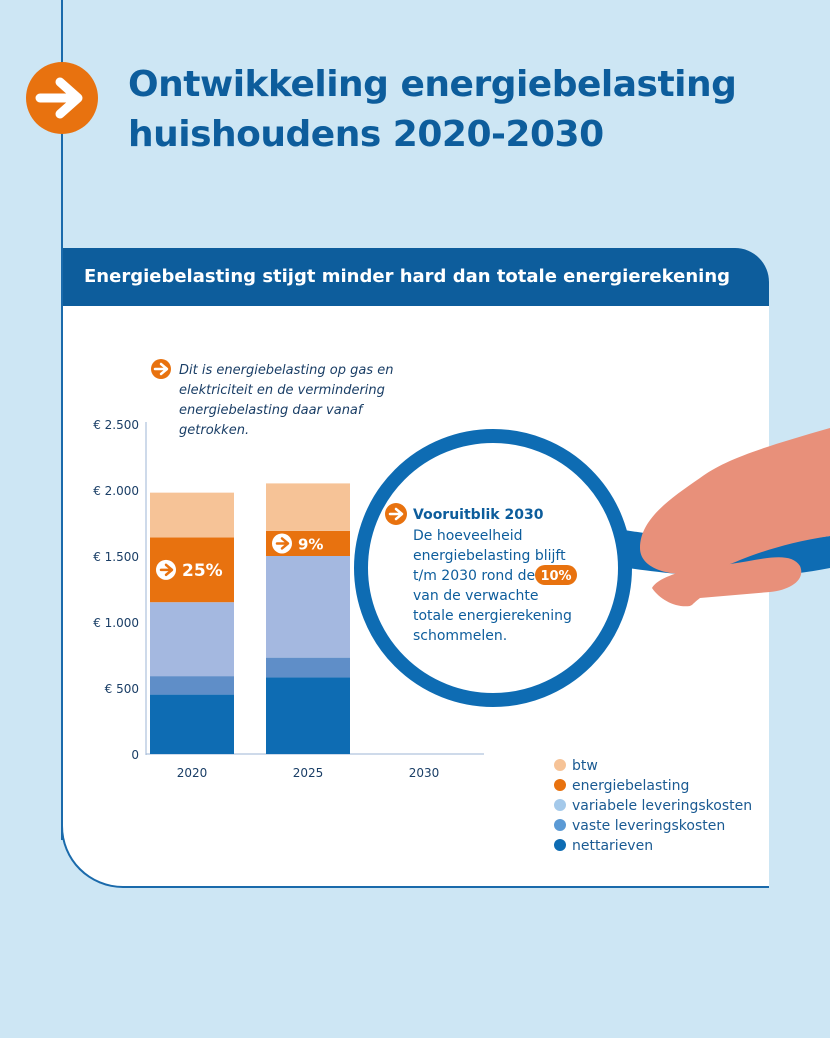 This screenshot has height=1038, width=830. Describe the element at coordinates (272, 410) in the screenshot. I see `note-line-3: energiebelasting daar vanaf` at that location.